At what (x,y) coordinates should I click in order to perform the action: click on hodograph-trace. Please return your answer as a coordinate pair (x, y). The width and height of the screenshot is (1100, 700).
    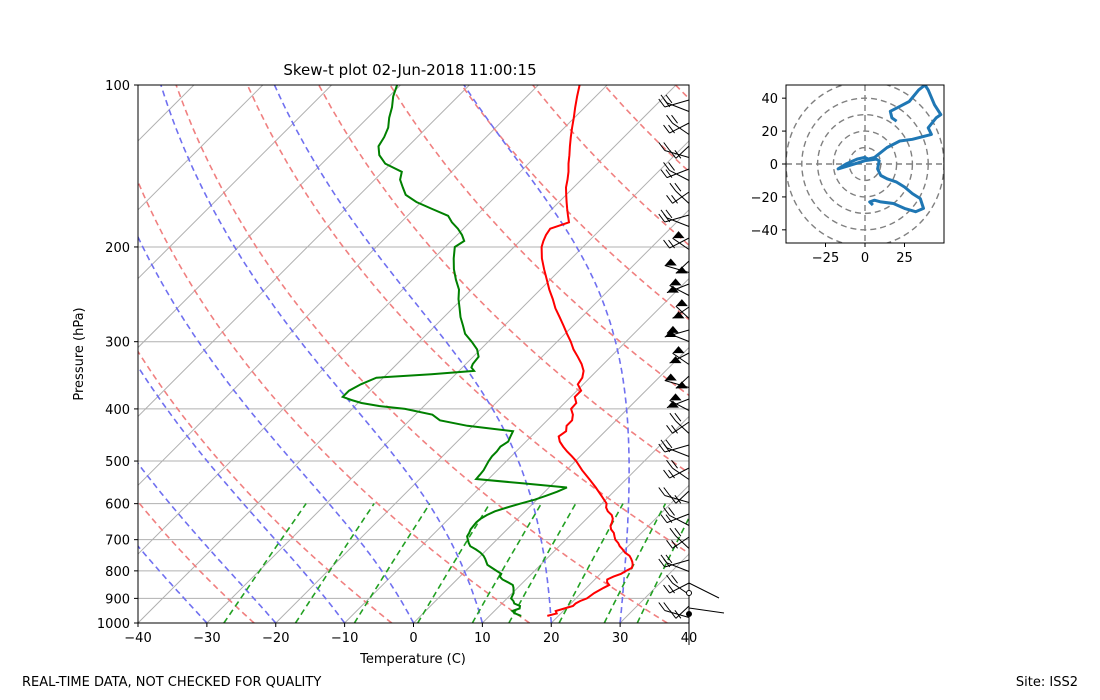
    Looking at the image, I should click on (889, 149).